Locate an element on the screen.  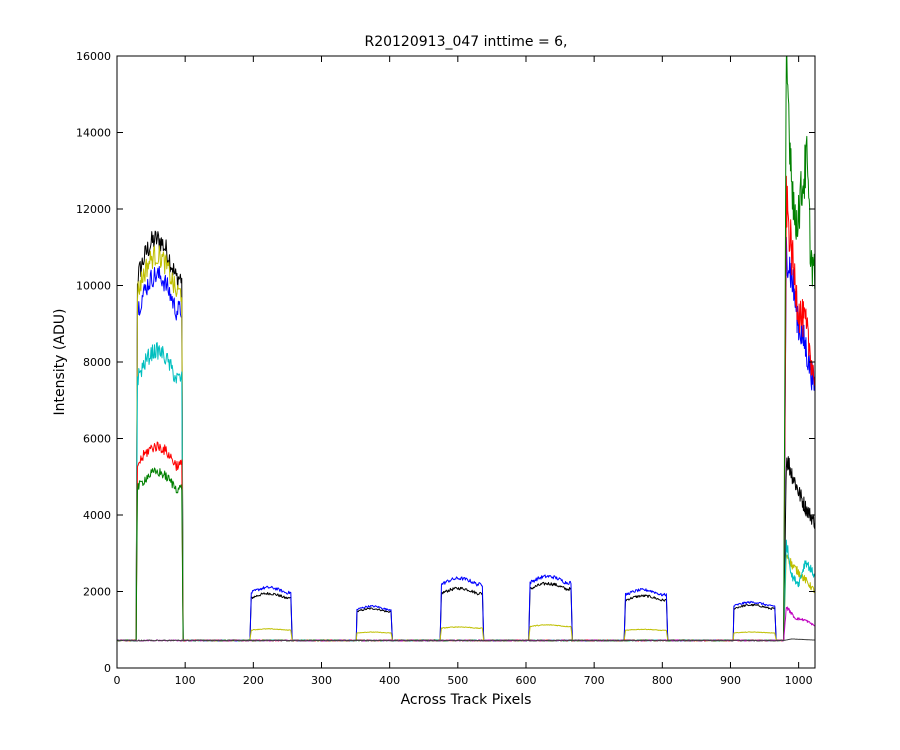
chart-title: R20120913_047 inttime = 6, is located at coordinates (465, 42).